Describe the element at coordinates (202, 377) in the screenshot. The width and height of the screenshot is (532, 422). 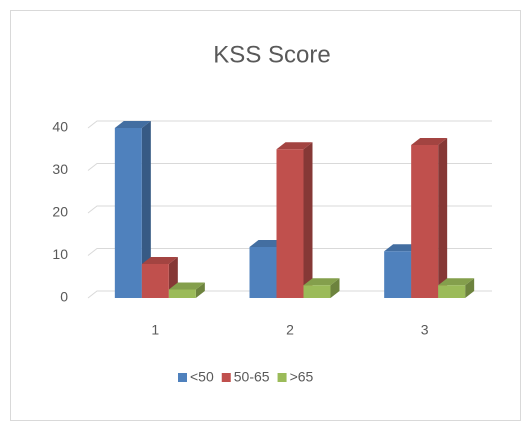
I see `legend-label: <50` at that location.